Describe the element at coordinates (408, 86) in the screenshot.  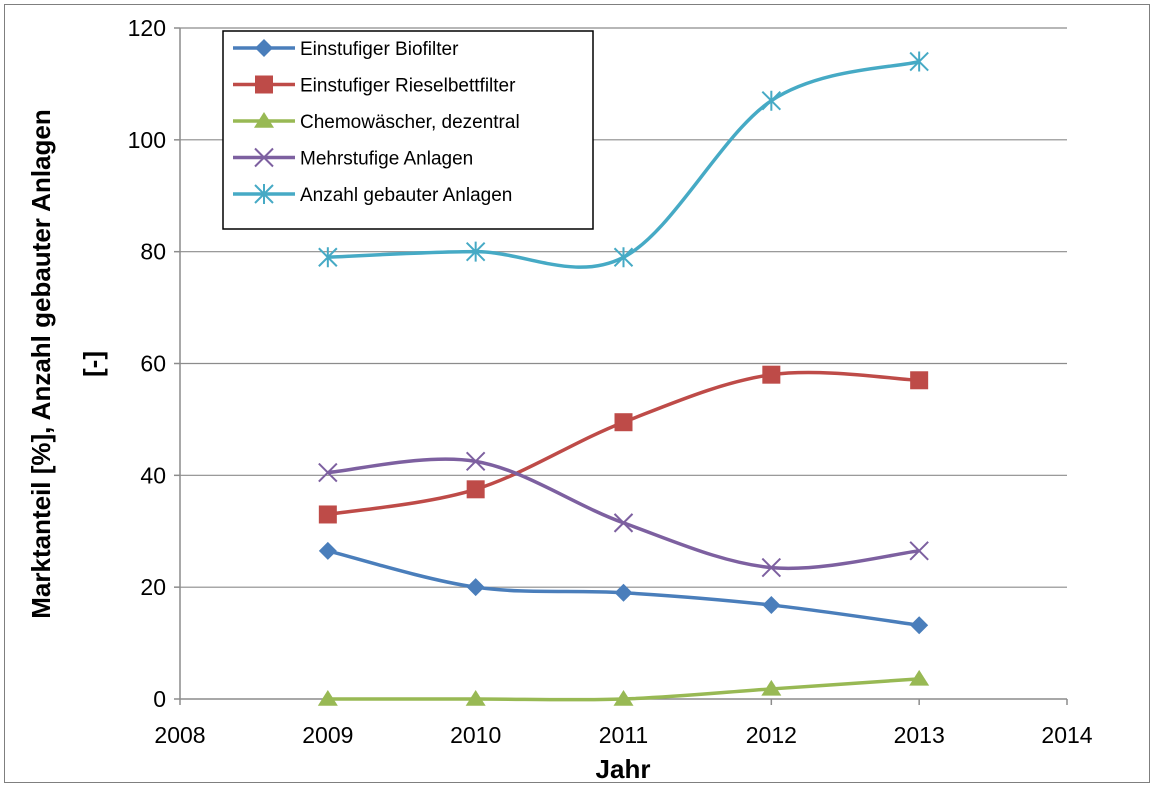
I see `legend-label: Einstufiger Rieselbettfilter` at that location.